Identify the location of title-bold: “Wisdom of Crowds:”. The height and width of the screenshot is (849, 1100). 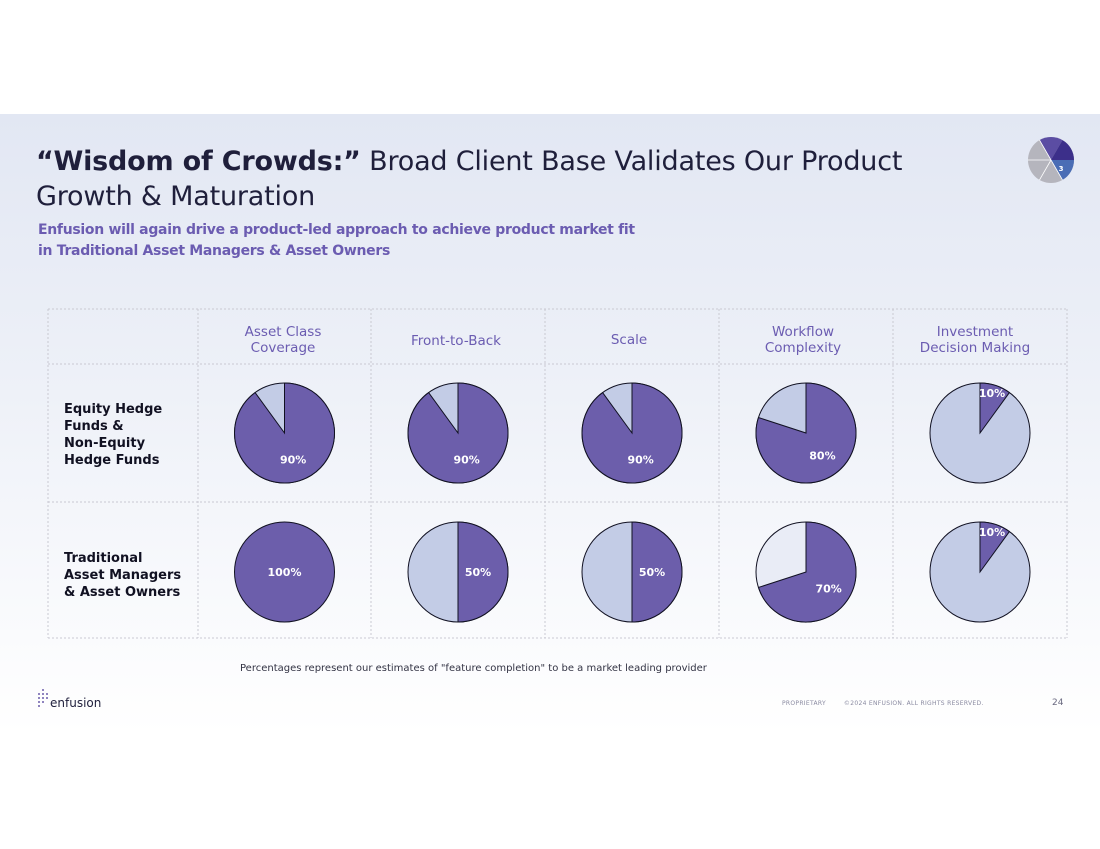
(198, 161).